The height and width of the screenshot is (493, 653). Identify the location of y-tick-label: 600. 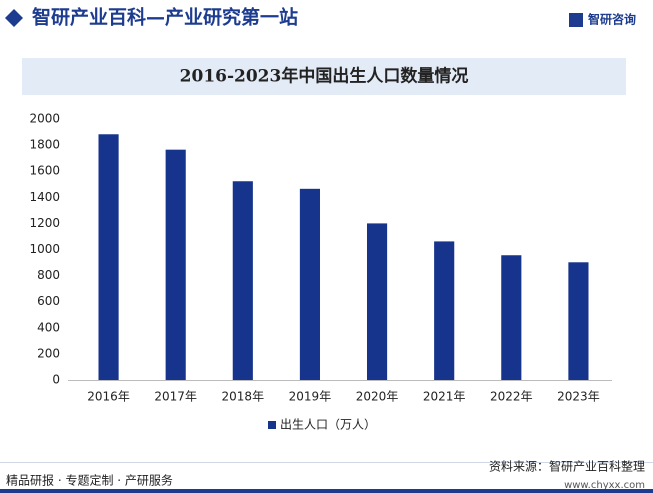
(48, 301).